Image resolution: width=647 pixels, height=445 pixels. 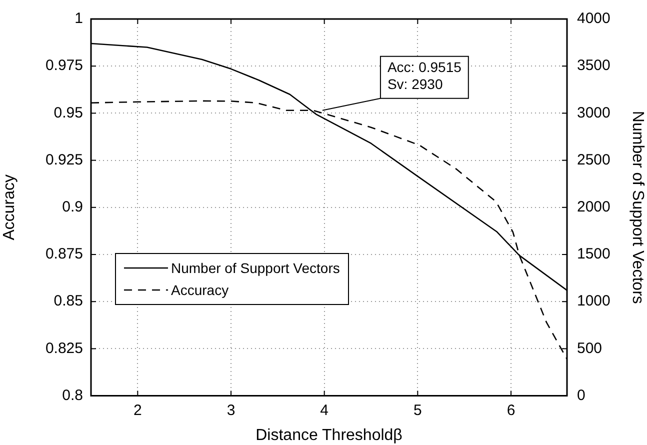 I want to click on x-tick-label: 4, so click(x=324, y=410).